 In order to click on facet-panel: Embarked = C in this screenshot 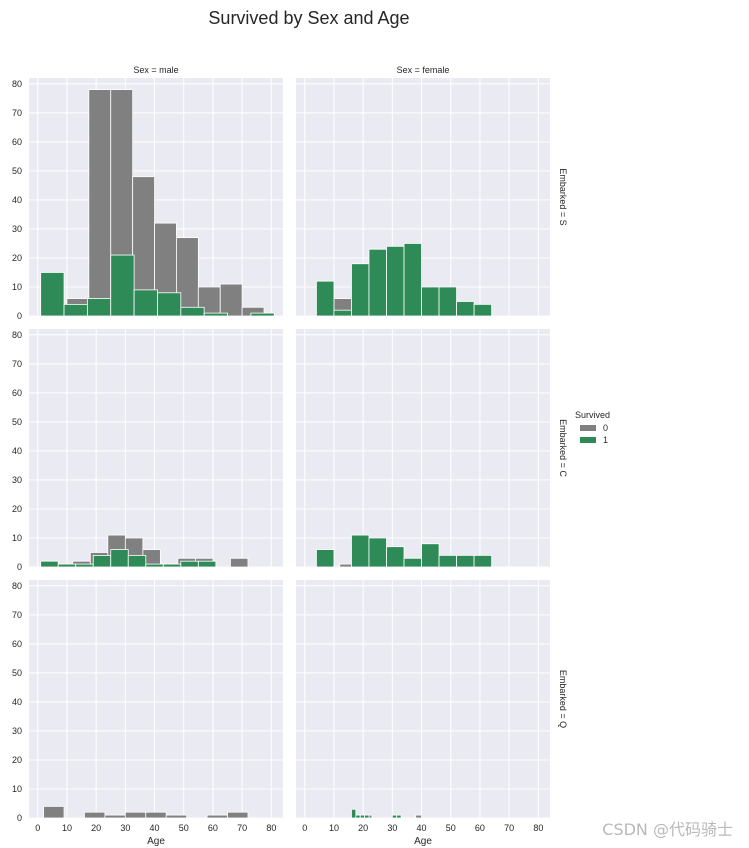, I will do `click(432, 448)`.